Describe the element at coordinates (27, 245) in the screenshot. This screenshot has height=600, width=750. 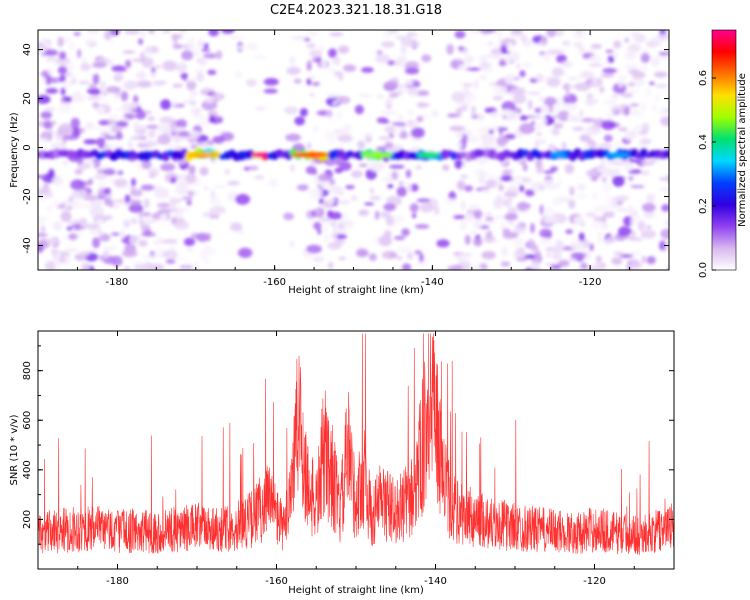
I see `y-tick-label: -40` at that location.